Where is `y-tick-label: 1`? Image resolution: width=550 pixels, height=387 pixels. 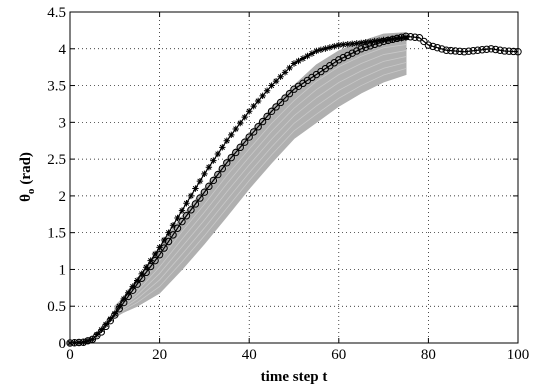 y-tick-label: 1 is located at coordinates (63, 270).